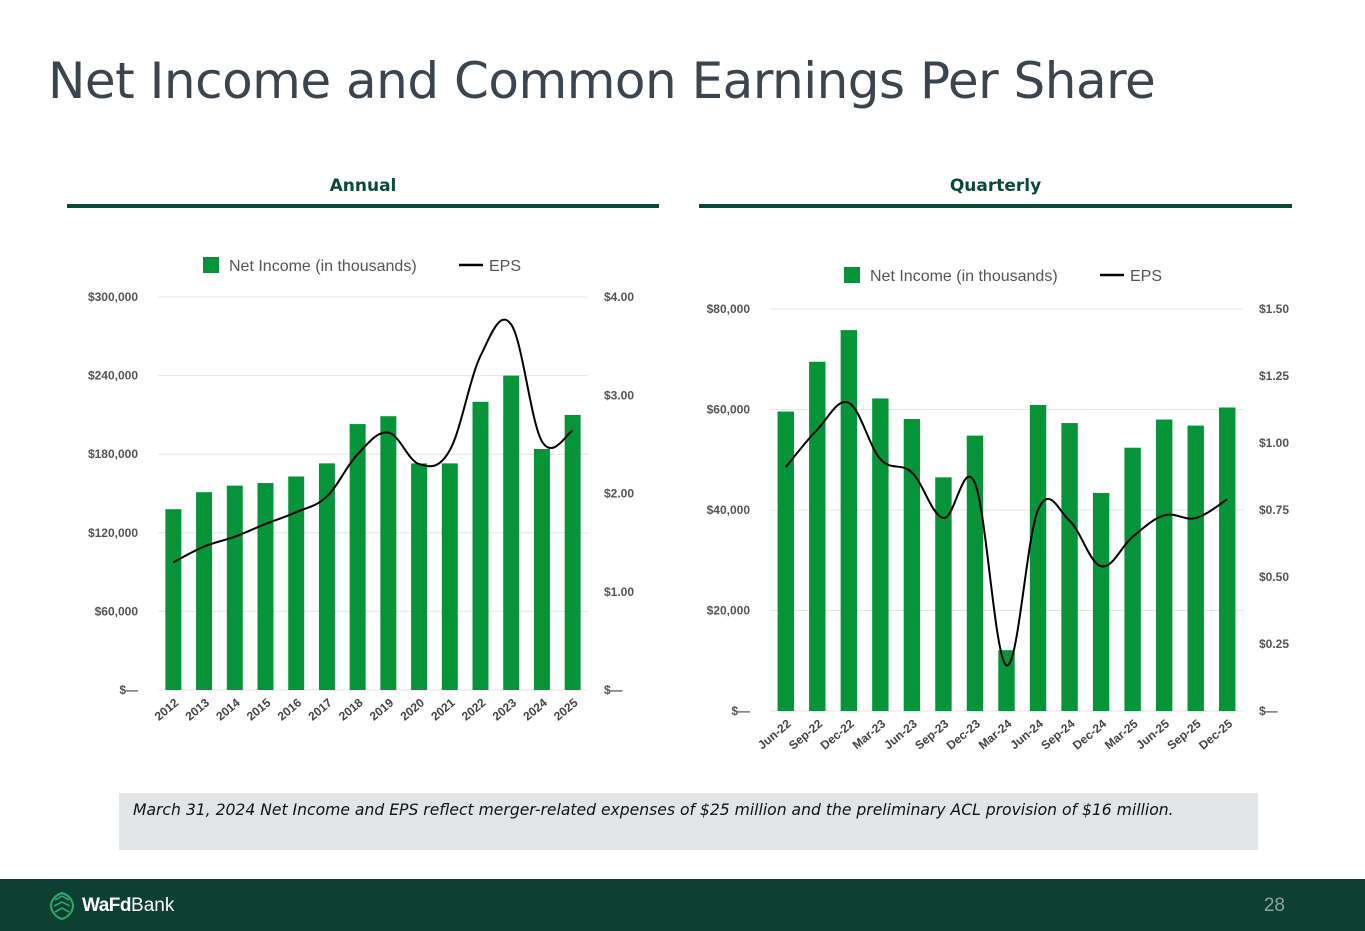  What do you see at coordinates (474, 709) in the screenshot?
I see `x-axis-tick-label: 2022` at bounding box center [474, 709].